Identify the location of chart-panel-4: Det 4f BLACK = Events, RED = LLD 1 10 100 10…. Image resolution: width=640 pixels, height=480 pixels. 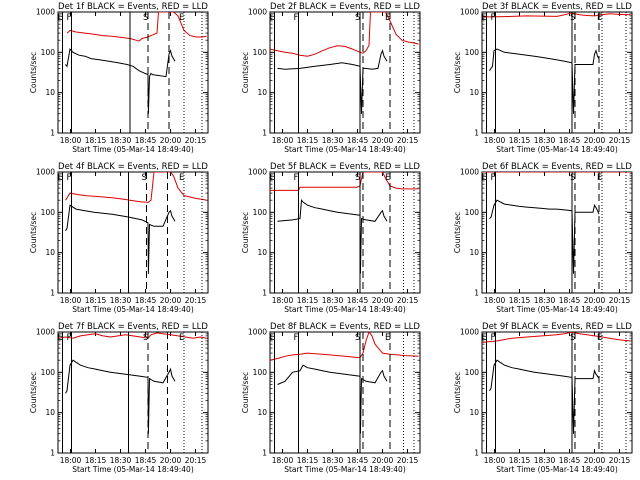
(119, 238).